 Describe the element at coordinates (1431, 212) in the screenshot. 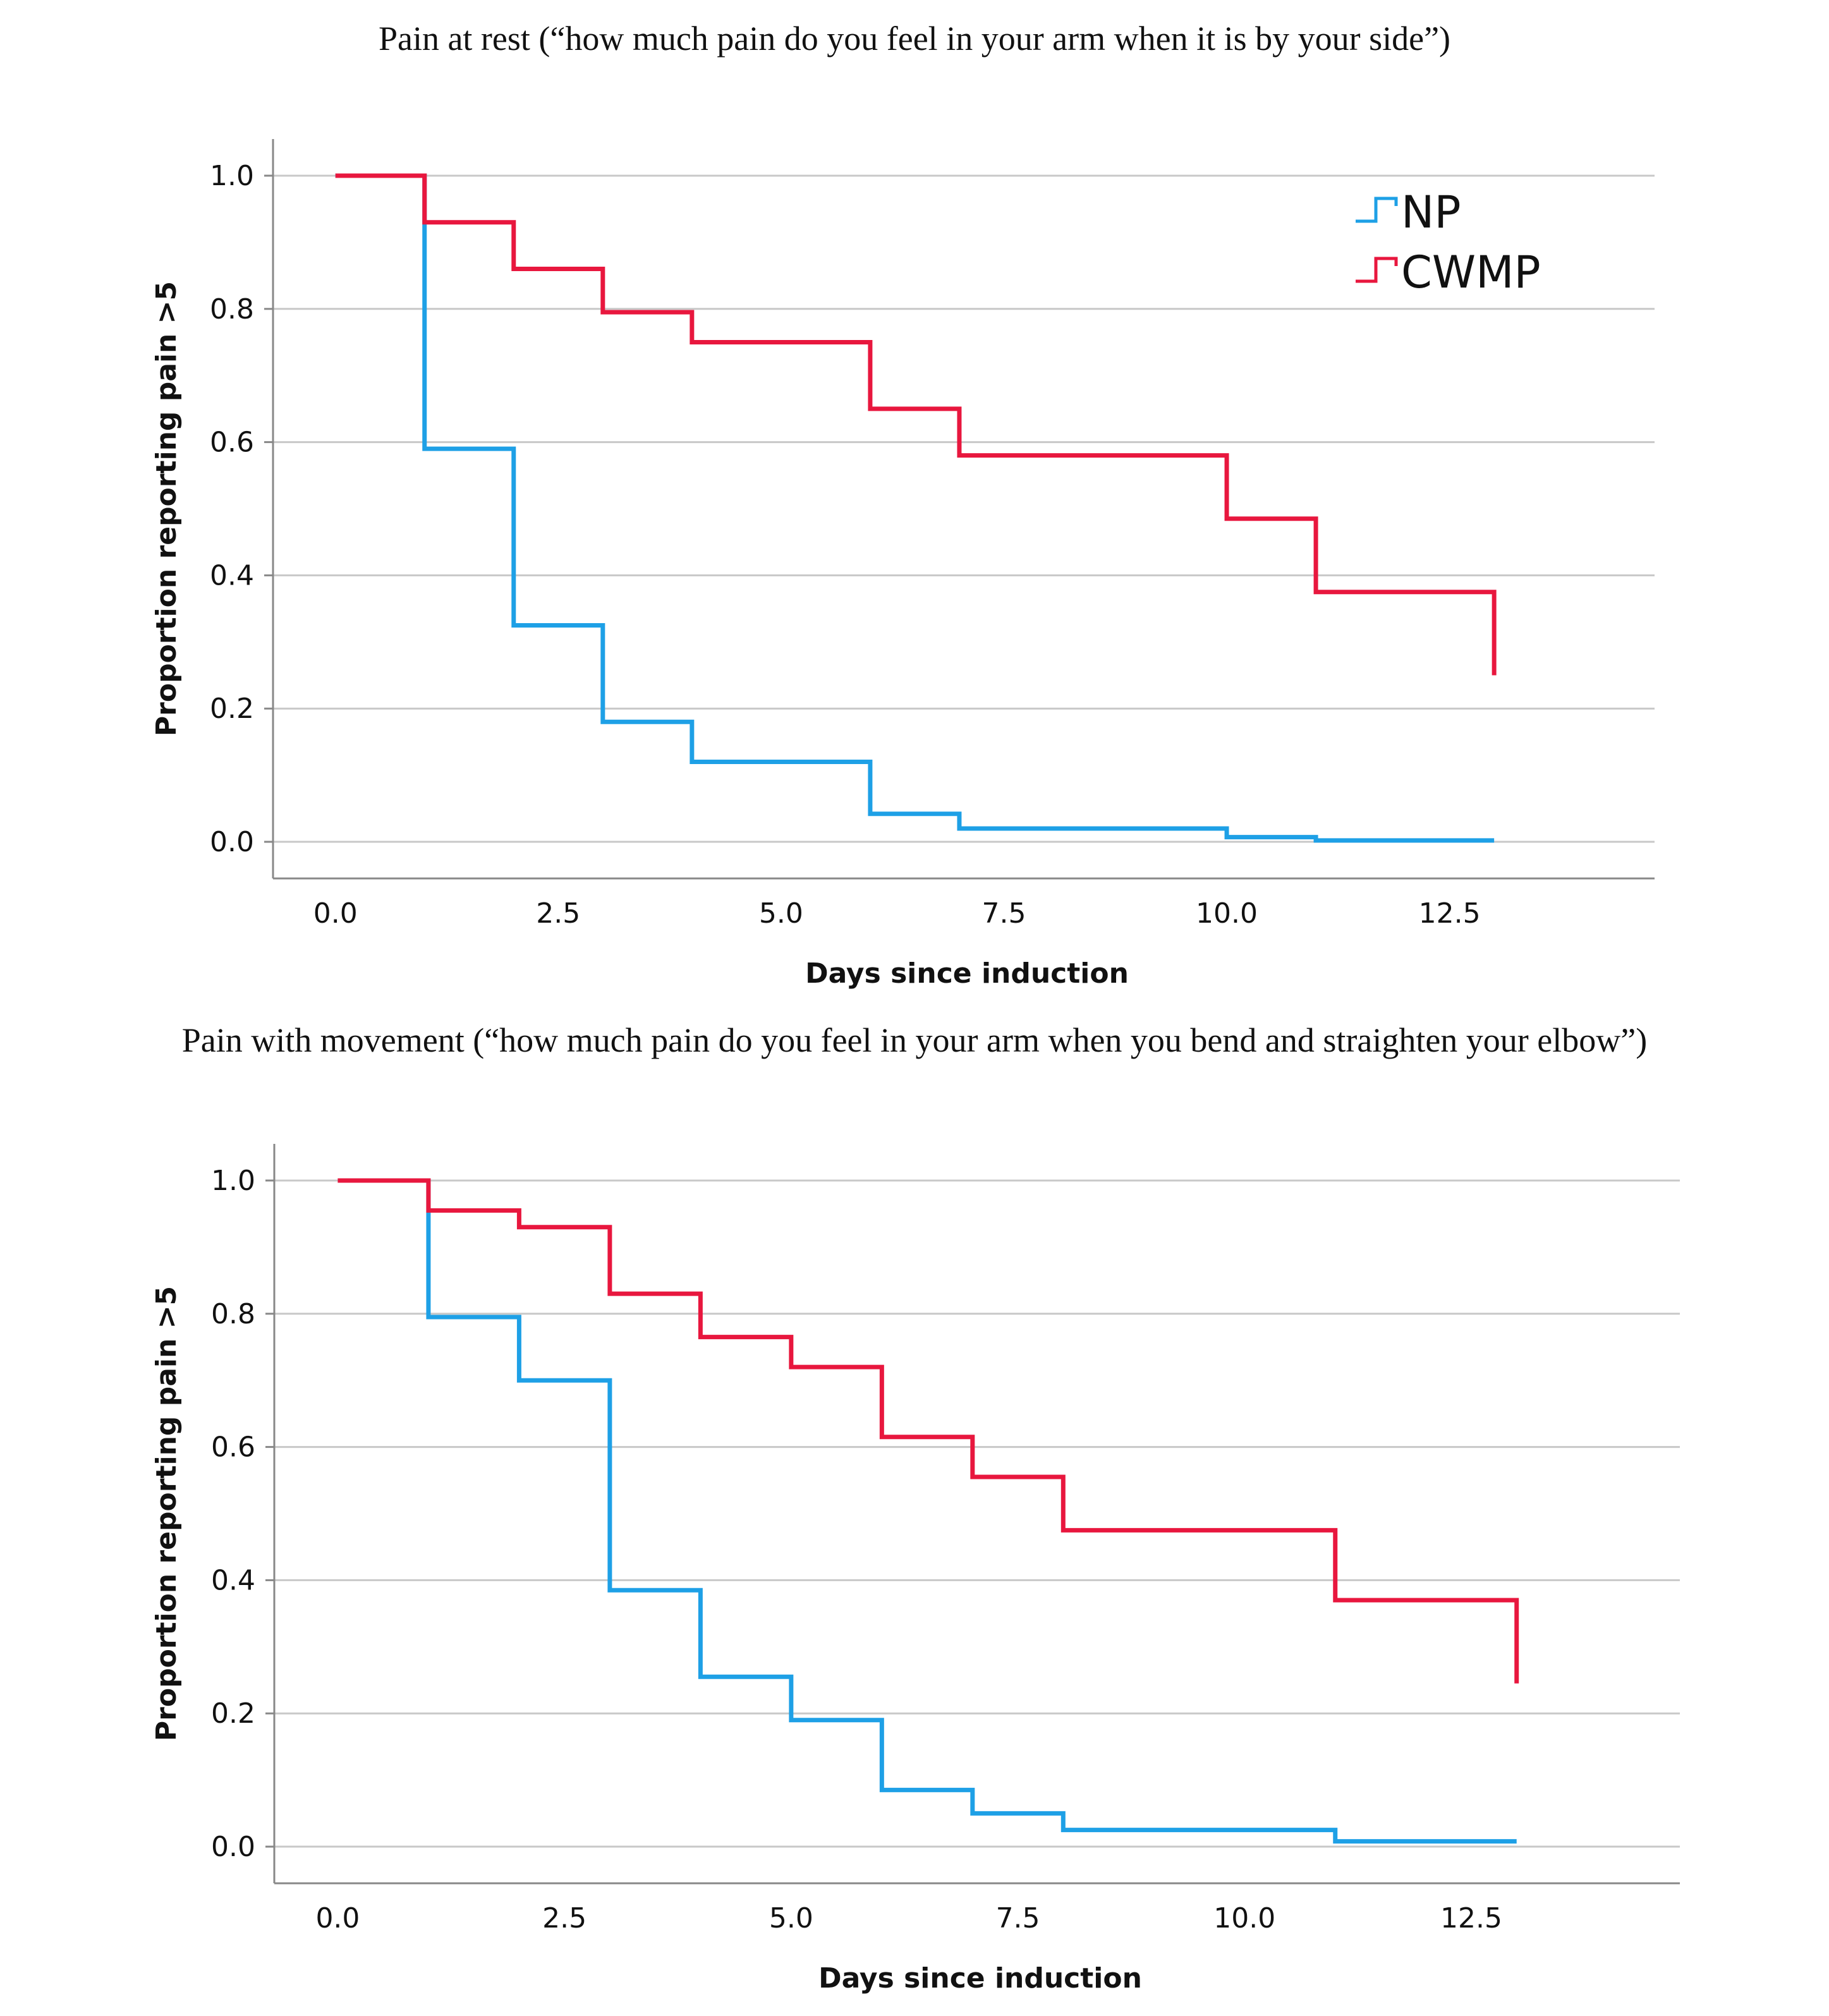

I see `legend-label-np: NP` at that location.